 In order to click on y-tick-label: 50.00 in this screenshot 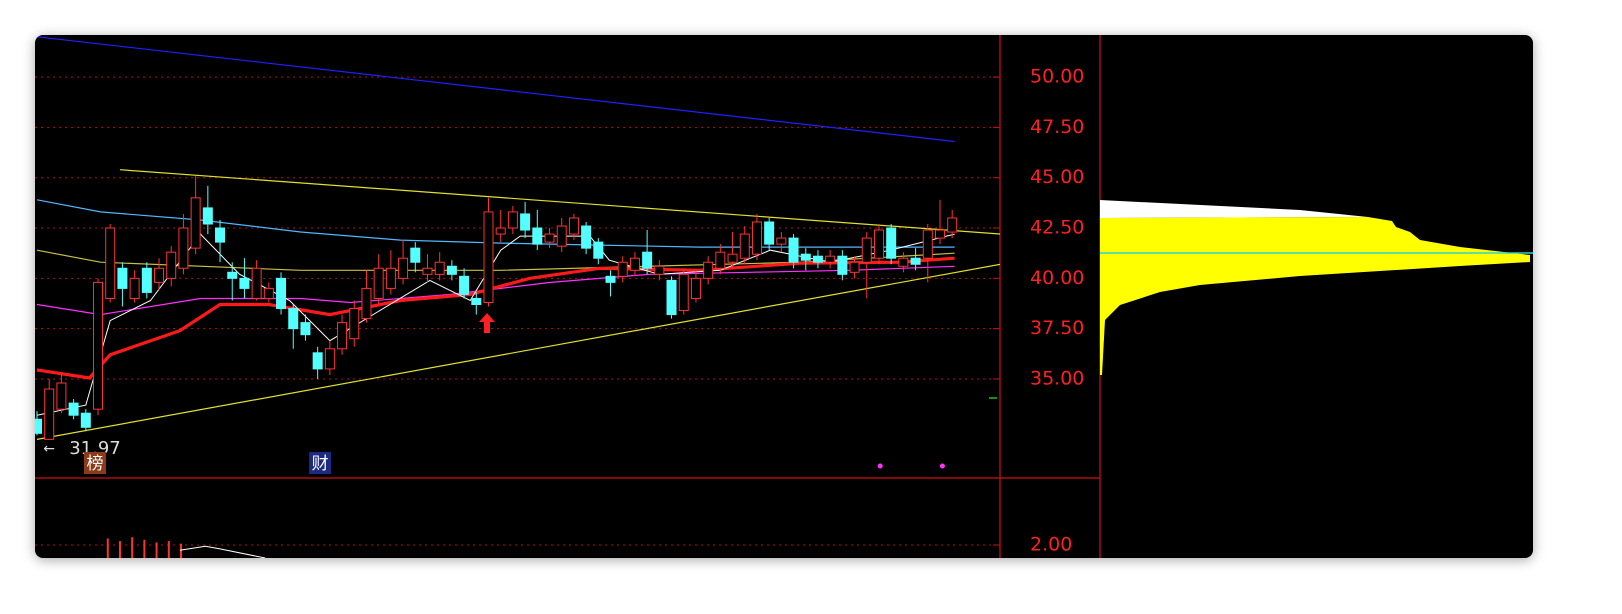, I will do `click(1057, 77)`.